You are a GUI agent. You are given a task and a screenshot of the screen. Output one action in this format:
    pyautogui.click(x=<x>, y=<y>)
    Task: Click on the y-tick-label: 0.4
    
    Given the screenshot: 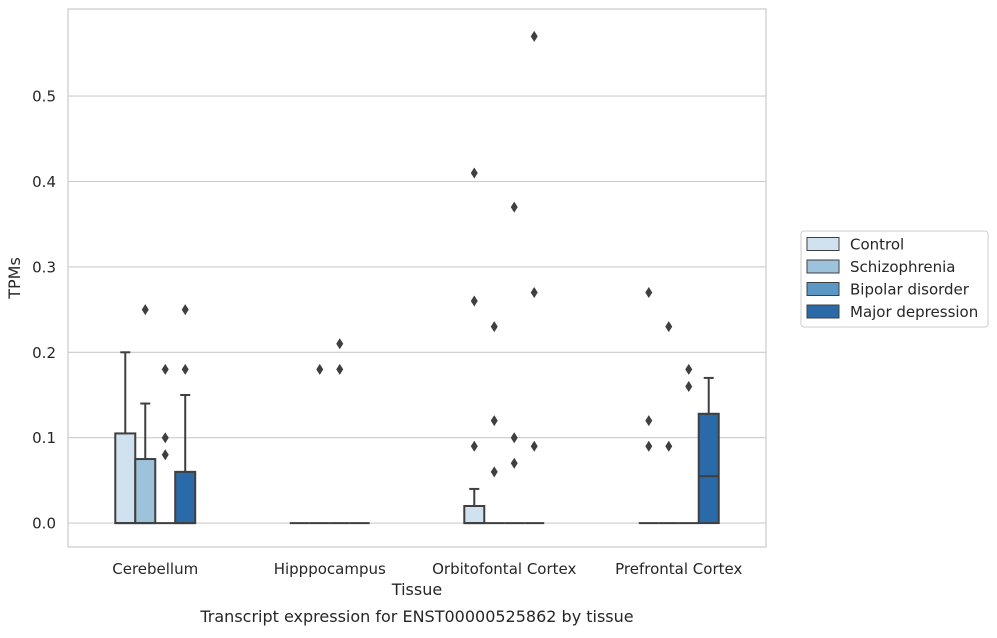 What is the action you would take?
    pyautogui.click(x=44, y=182)
    